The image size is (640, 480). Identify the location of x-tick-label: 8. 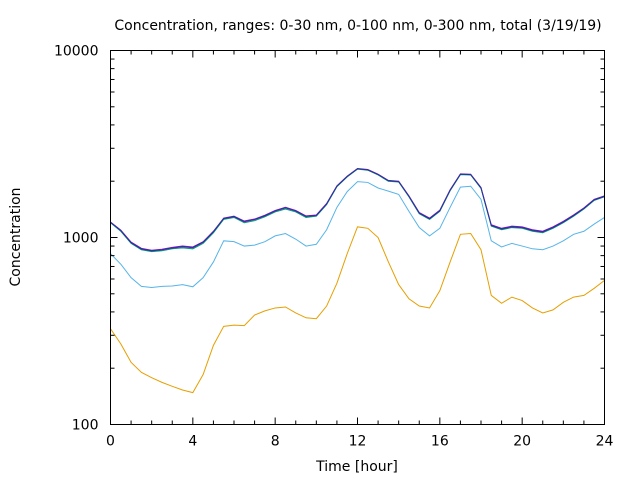
(275, 442).